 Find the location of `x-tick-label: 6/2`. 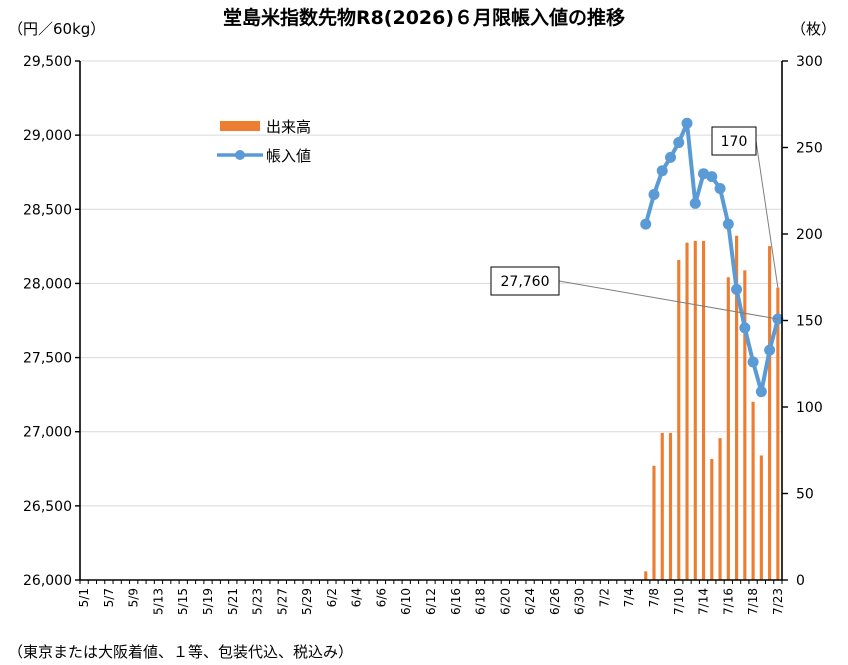

x-tick-label: 6/2 is located at coordinates (332, 597).